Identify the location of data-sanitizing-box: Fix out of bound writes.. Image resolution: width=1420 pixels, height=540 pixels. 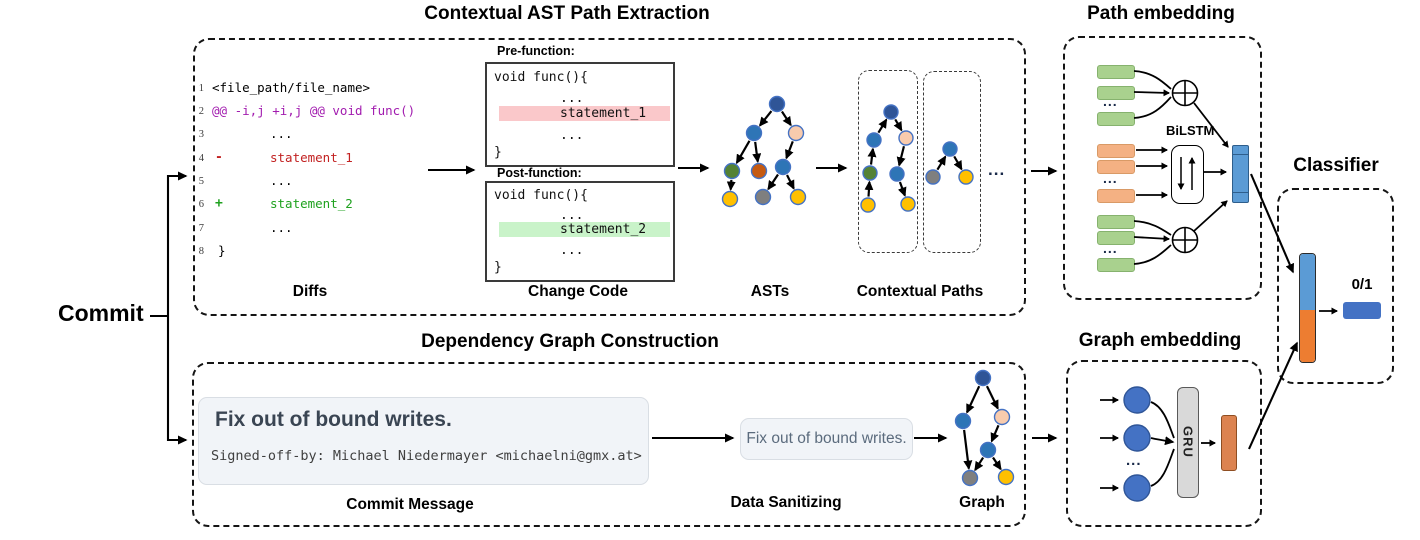
(826, 439).